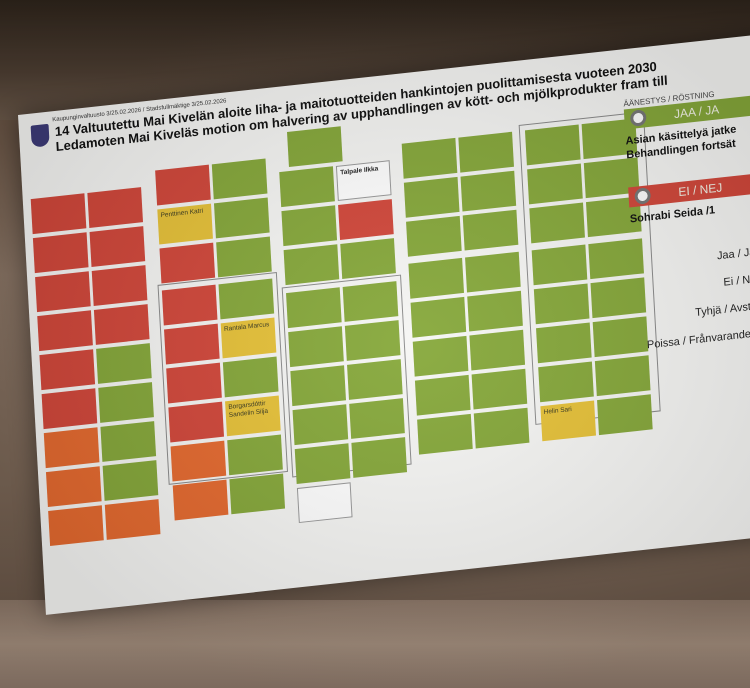  Describe the element at coordinates (363, 180) in the screenshot. I see `seat-cell: Talpale Ilkka` at that location.